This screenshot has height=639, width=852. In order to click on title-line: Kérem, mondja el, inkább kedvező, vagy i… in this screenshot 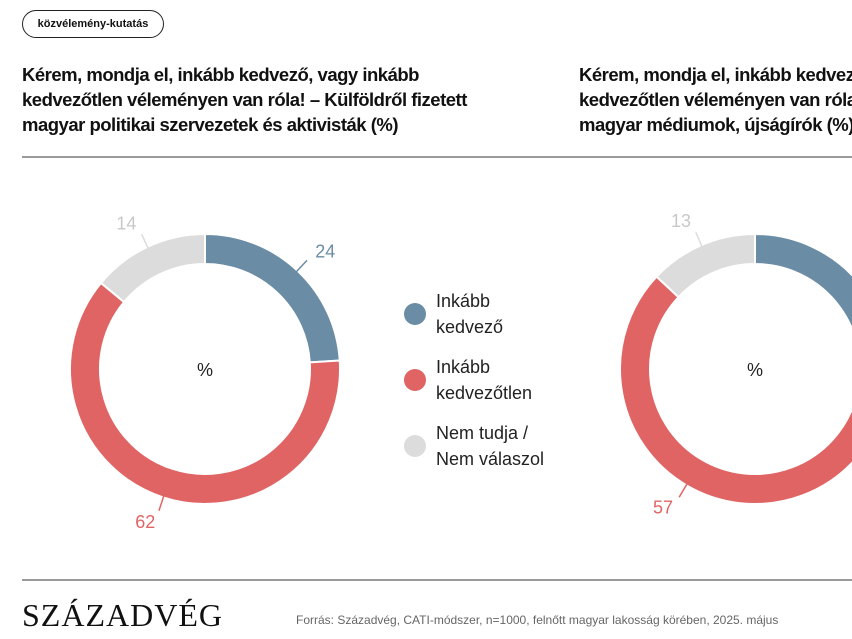, I will do `click(220, 74)`.